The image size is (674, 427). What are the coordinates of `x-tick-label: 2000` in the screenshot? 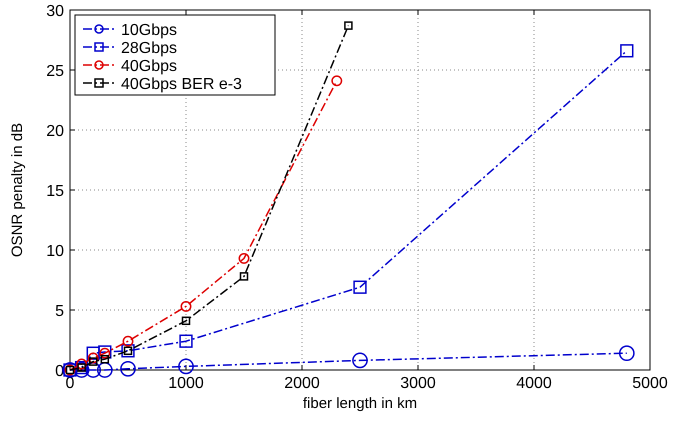 It's located at (302, 383).